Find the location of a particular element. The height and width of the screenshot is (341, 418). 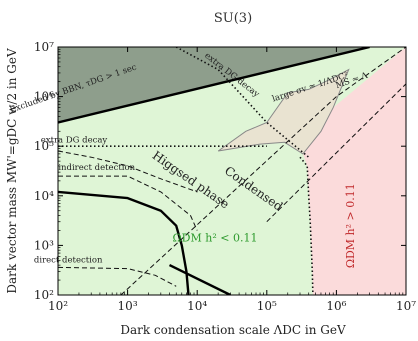

x-tick-label: 10⁵ is located at coordinates (267, 306).